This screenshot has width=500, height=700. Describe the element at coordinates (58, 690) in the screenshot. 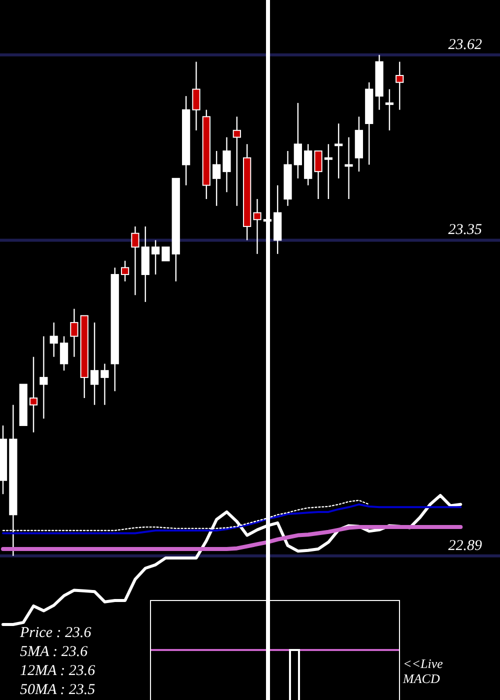

I see `annotation: 50MA : 23.5` at that location.